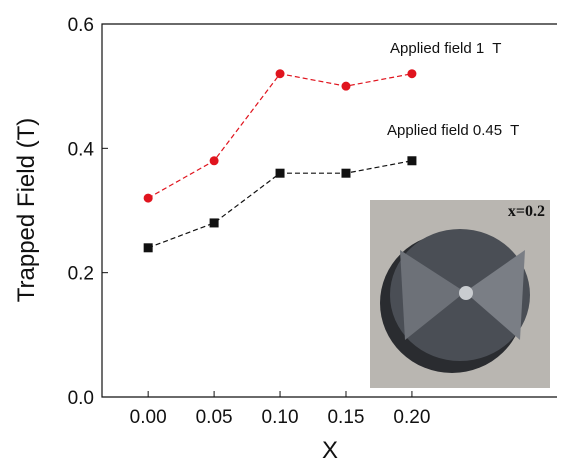 The height and width of the screenshot is (470, 563). I want to click on series-label: Applied field 1 T, so click(445, 48).